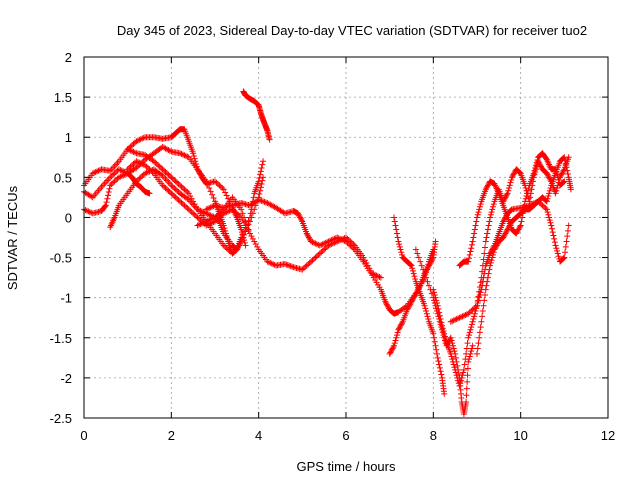 The image size is (640, 480). I want to click on y-axis-label: SDTVAR / TECUs, so click(12, 237).